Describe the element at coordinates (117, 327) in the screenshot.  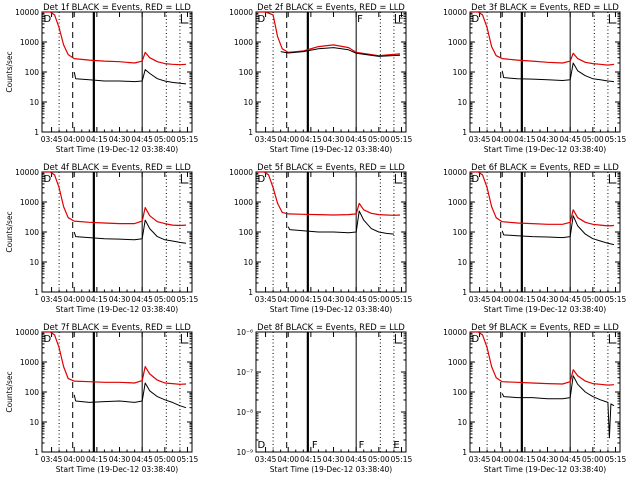
I see `panel-title: Det 7f BLACK = Events, RED = LLD` at that location.